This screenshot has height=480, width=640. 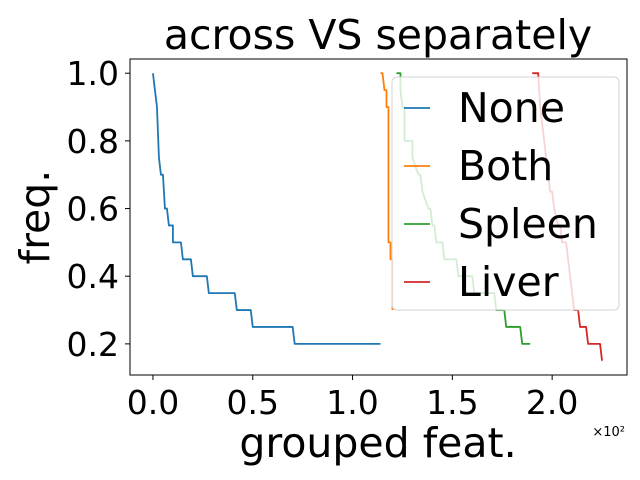 What do you see at coordinates (511, 108) in the screenshot?
I see `legend-label-none: None` at bounding box center [511, 108].